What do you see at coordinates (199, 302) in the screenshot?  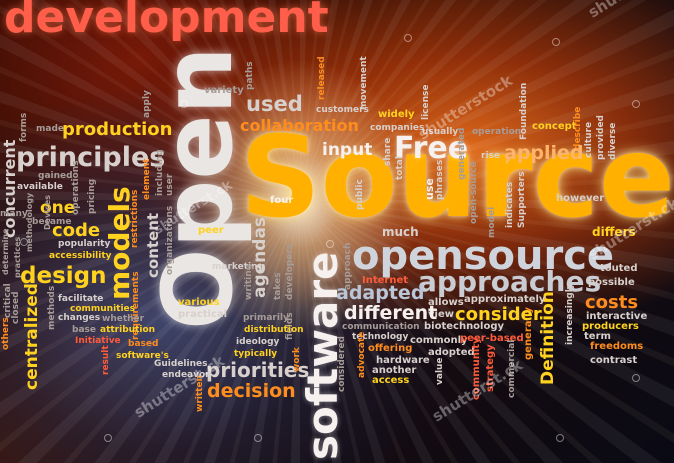 I see `word-various-yellow: various` at bounding box center [199, 302].